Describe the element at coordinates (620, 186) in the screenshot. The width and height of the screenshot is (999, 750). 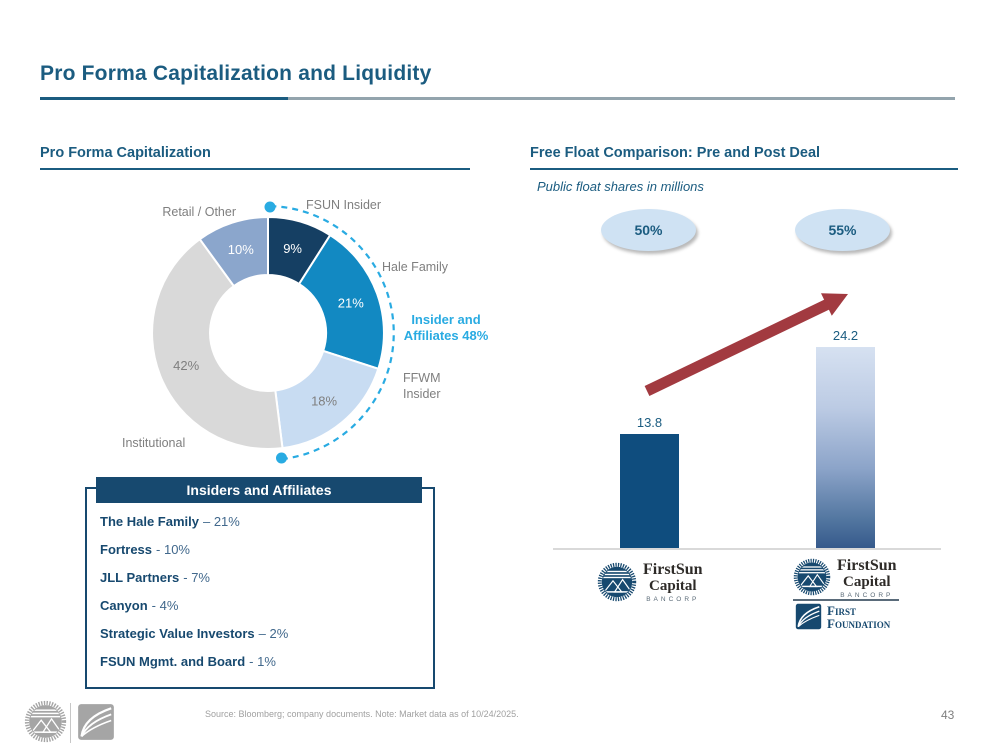
I see `chart-subtitle: Public float shares in millions` at that location.